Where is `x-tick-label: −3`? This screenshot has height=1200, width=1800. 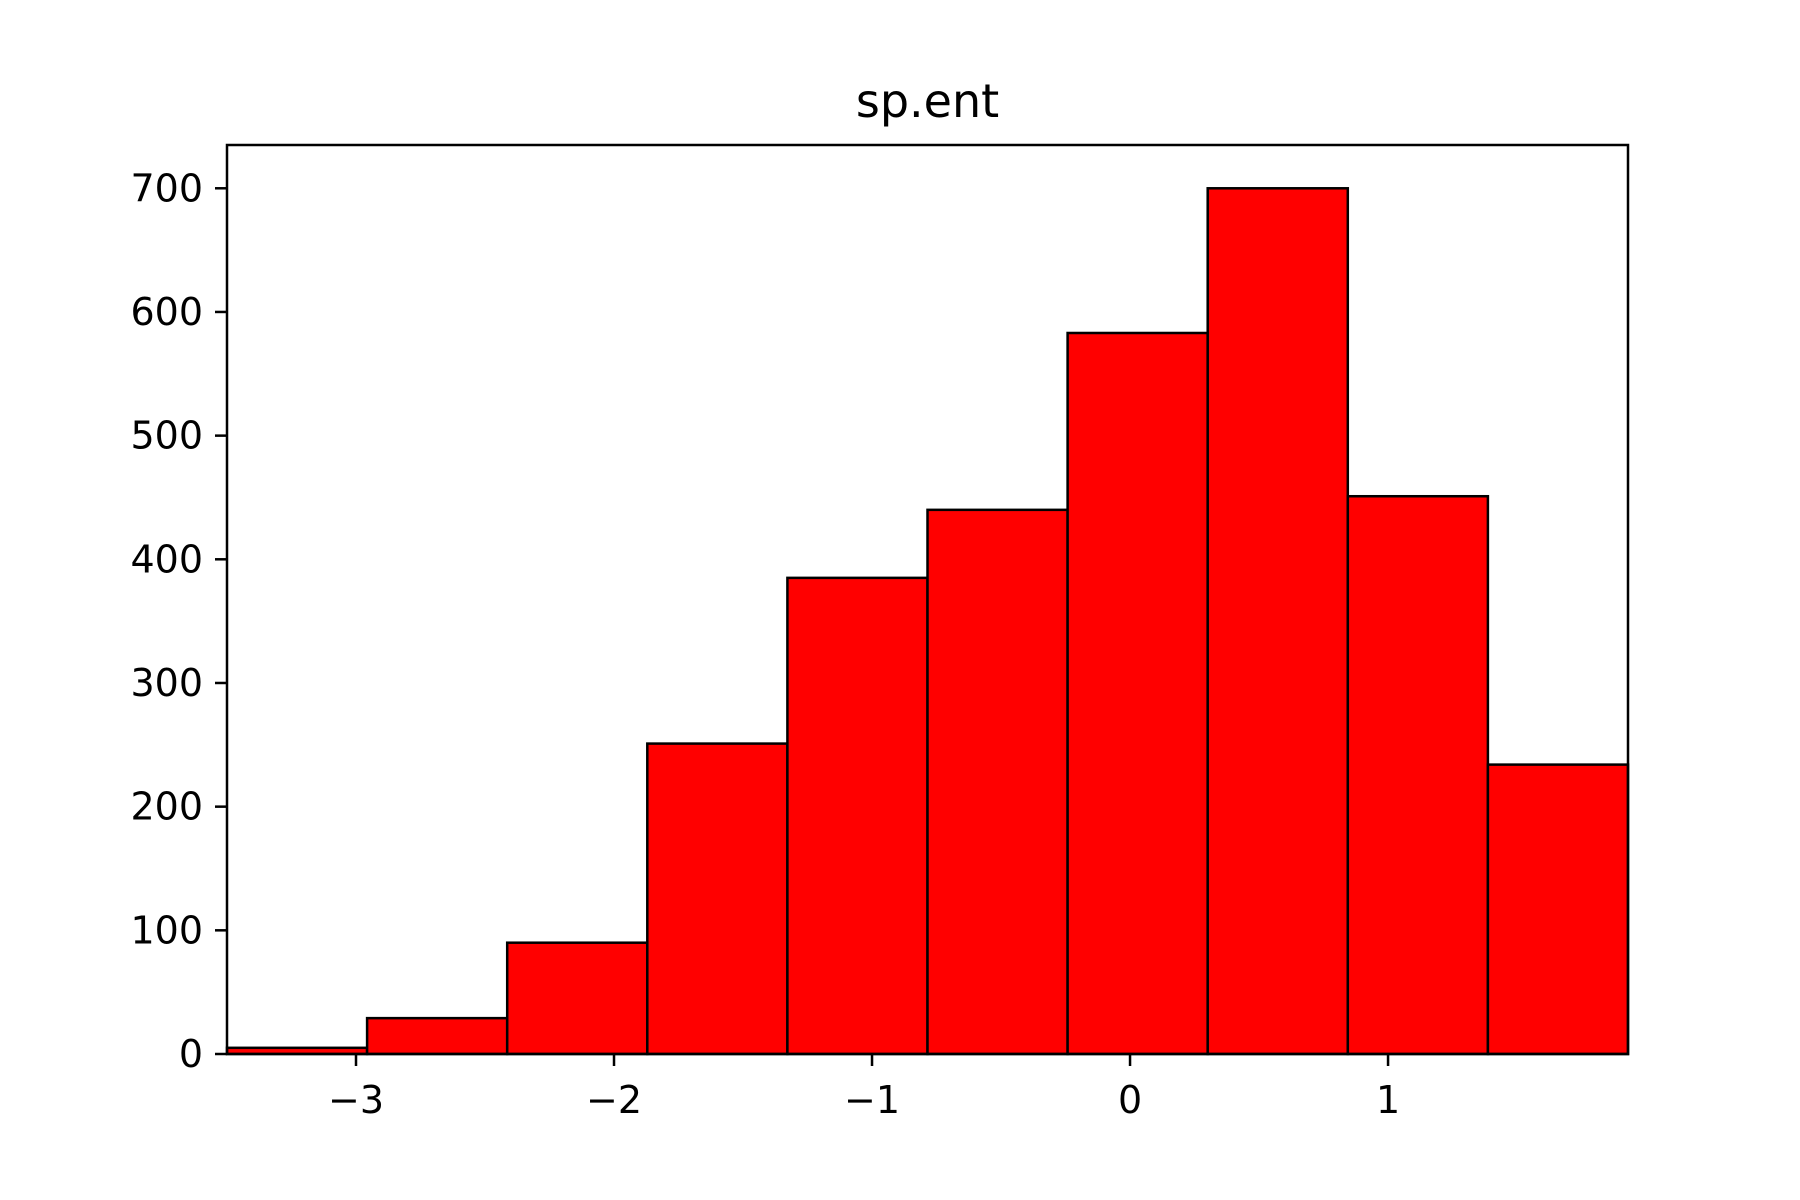
x-tick-label: −3 is located at coordinates (356, 1100).